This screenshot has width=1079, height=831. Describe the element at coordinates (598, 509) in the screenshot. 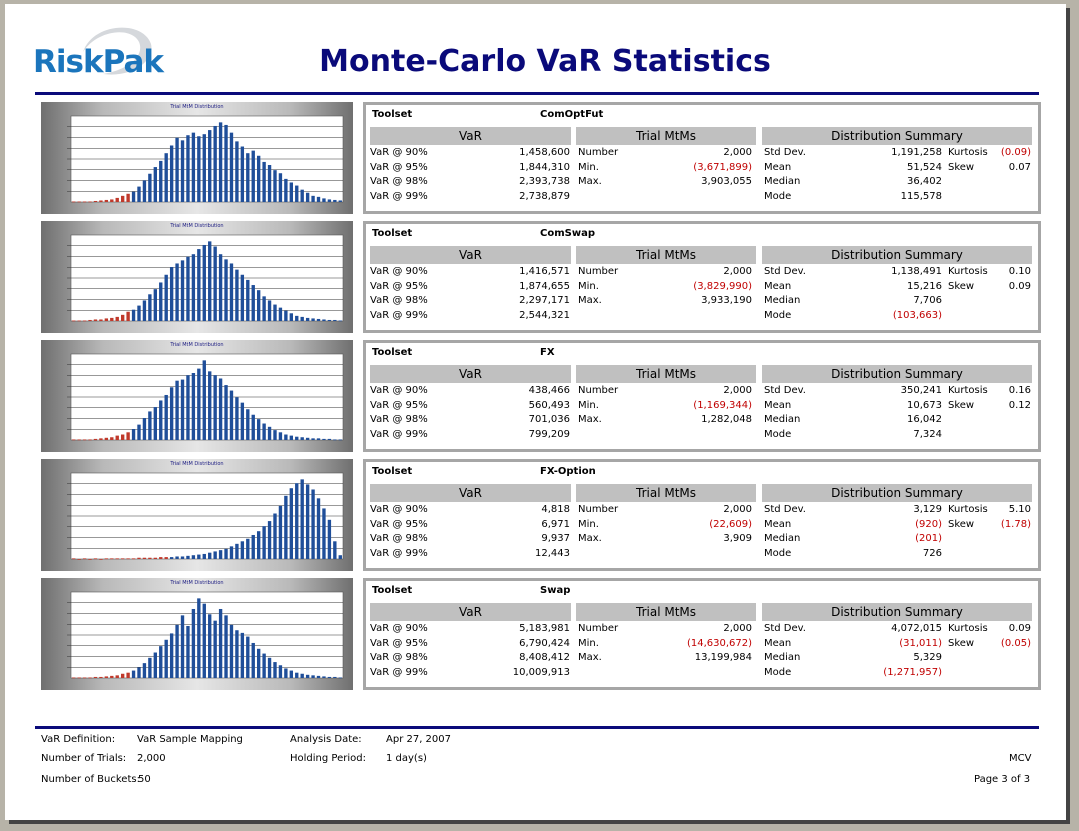

I see `trial-stat-label: Number` at that location.